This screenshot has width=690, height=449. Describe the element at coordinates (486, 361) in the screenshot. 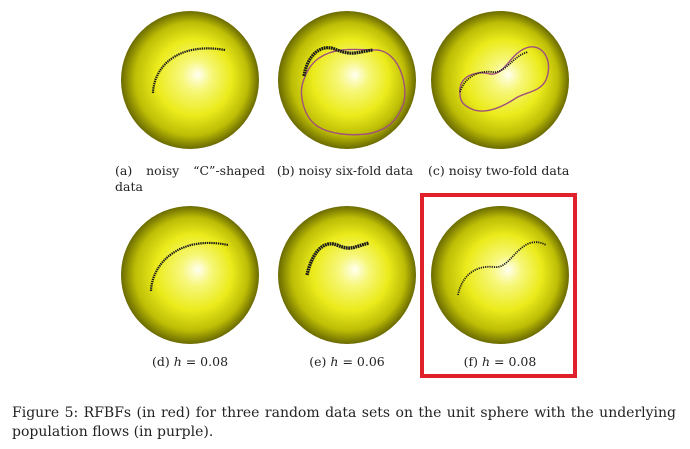

I see `subcaption-f-var: h` at that location.